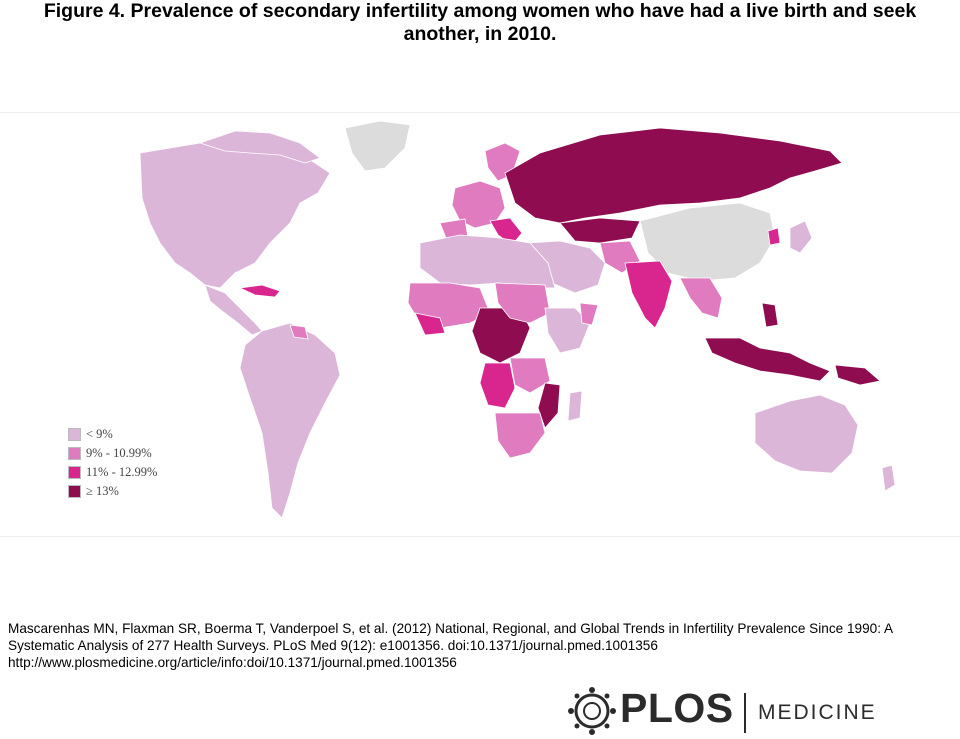 This screenshot has height=739, width=960. What do you see at coordinates (677, 708) in the screenshot?
I see `plos-wordmark: PLOS` at bounding box center [677, 708].